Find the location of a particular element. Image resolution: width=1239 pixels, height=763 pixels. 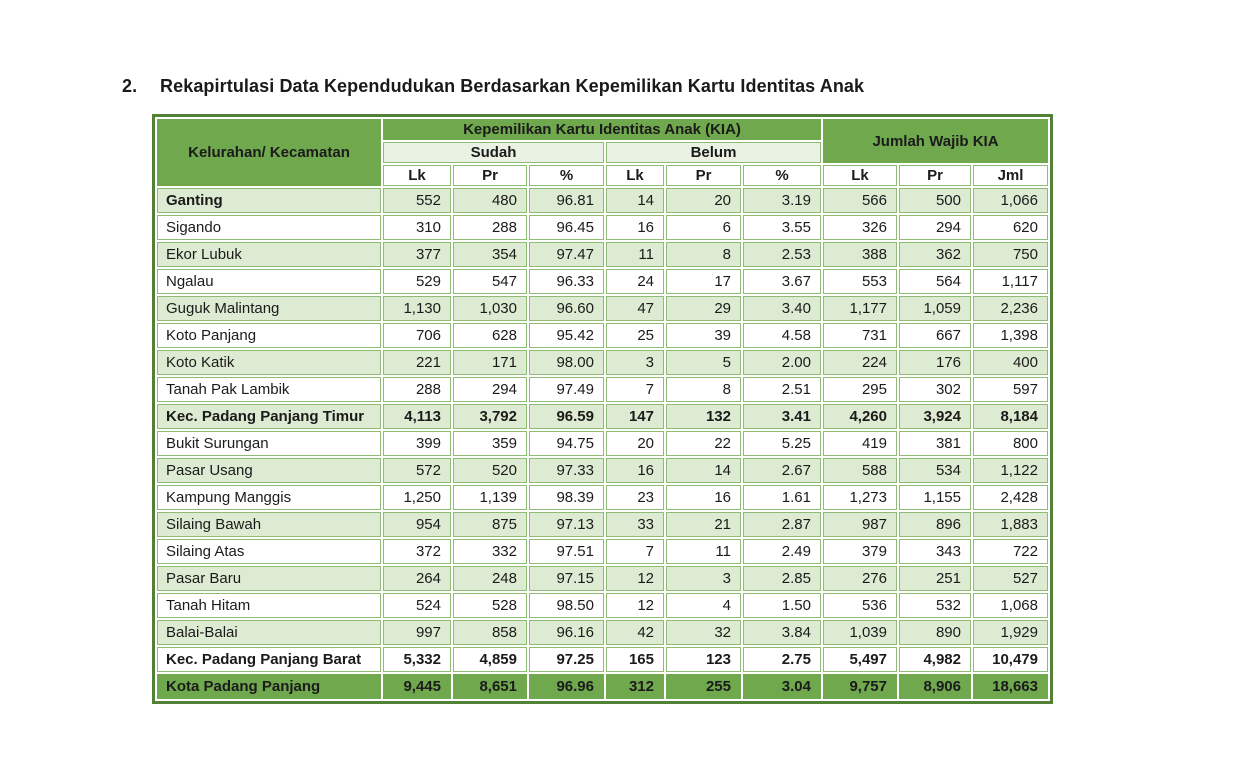

table-cell: 1,139 is located at coordinates (490, 497).